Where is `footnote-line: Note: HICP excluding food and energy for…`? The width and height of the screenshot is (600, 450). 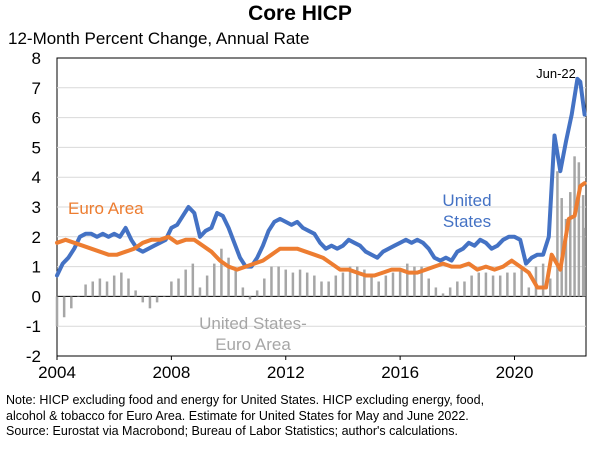 footnote-line: Note: HICP excluding food and energy for… is located at coordinates (245, 400).